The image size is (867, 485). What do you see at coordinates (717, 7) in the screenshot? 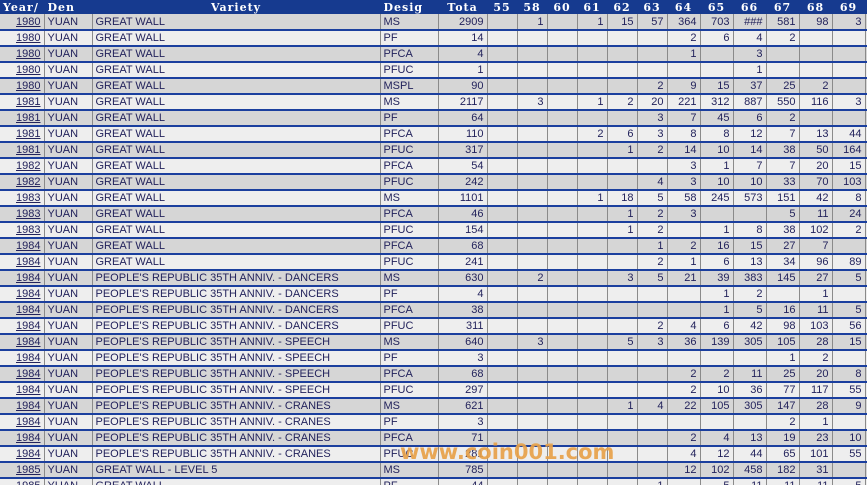
I see `column-header-g65: 65` at bounding box center [717, 7].